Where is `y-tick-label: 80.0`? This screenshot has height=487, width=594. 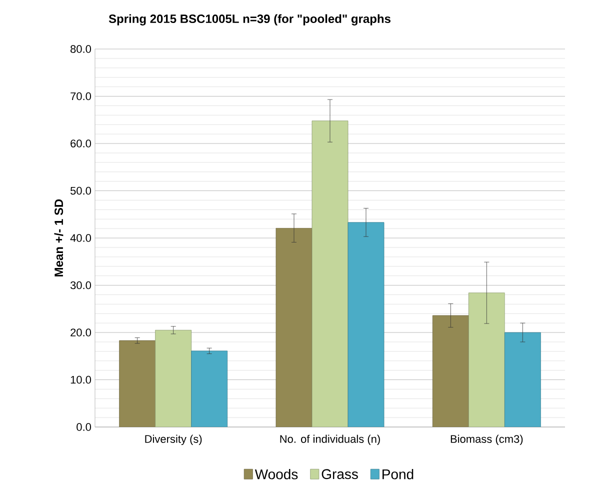 y-tick-label: 80.0 is located at coordinates (81, 49).